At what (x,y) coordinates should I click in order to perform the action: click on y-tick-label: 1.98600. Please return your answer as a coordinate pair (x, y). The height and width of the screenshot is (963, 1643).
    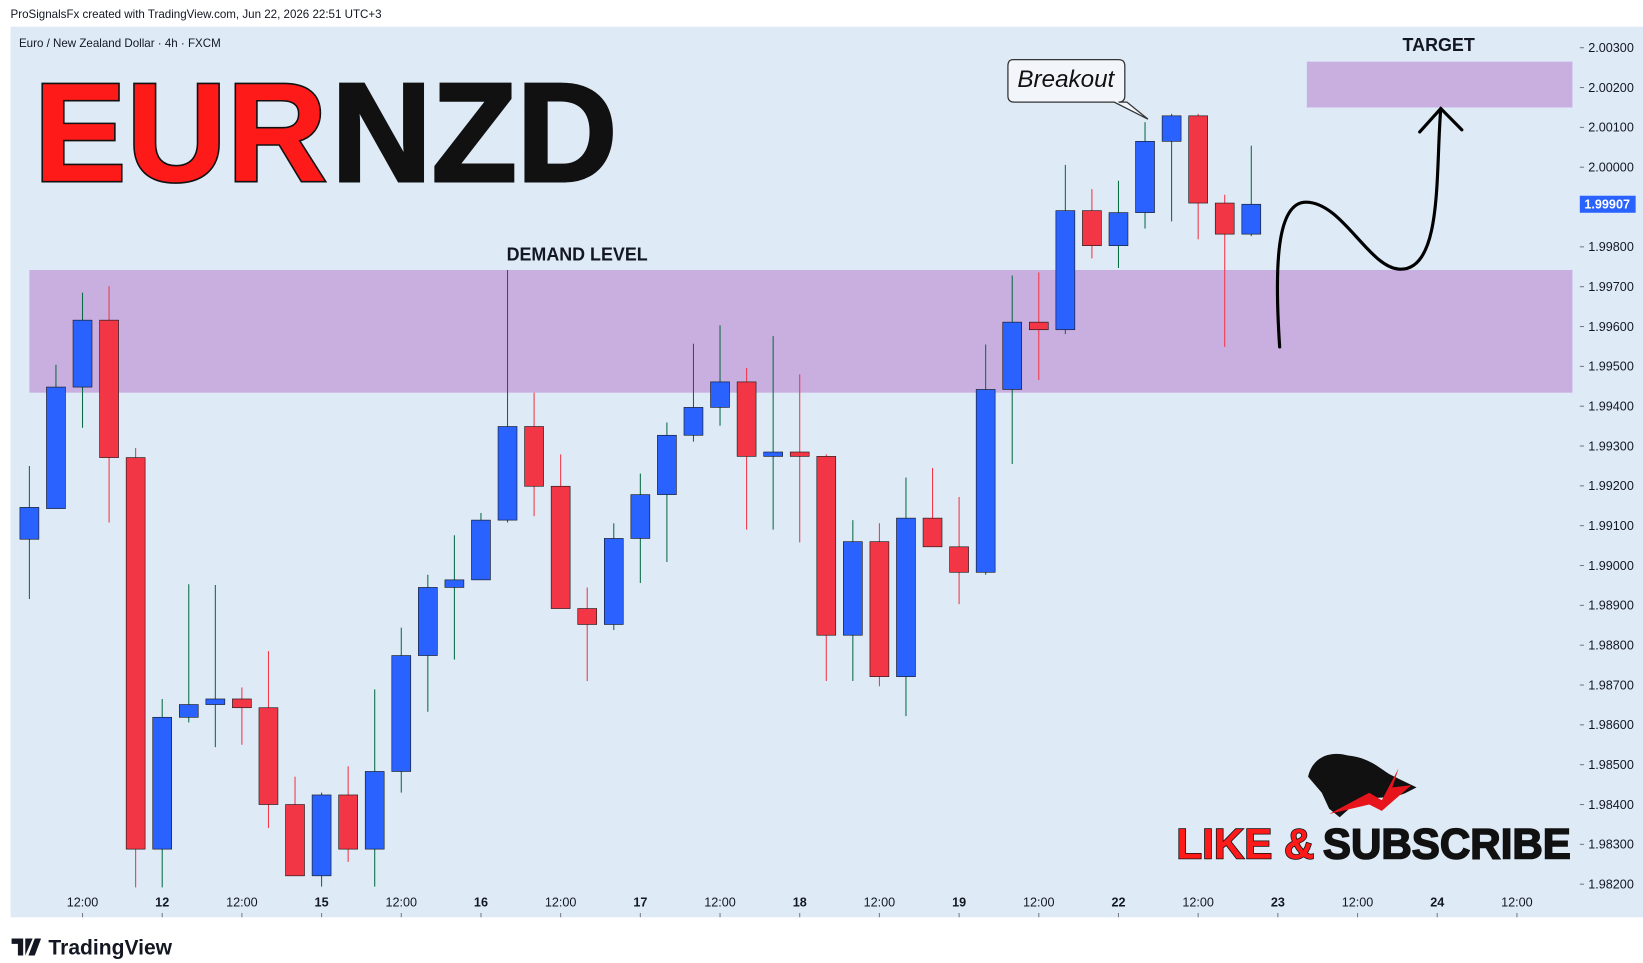
    Looking at the image, I should click on (1611, 725).